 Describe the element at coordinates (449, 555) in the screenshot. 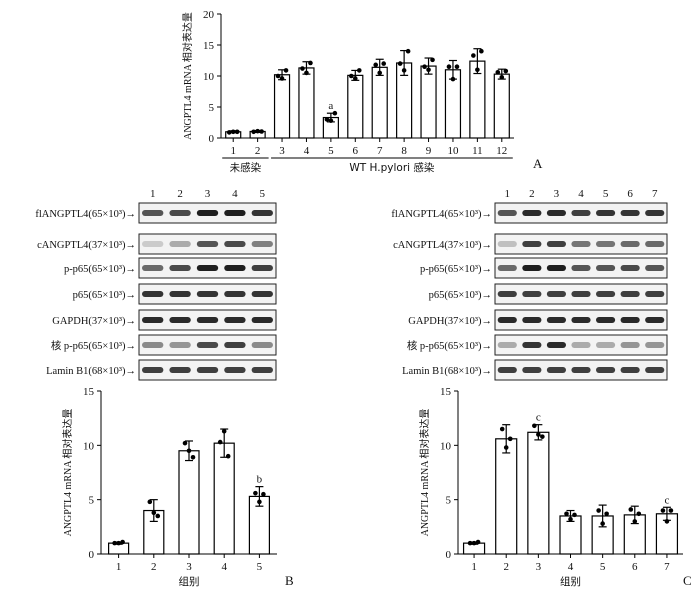

I see `chart-c-y-tick-label: 0` at that location.